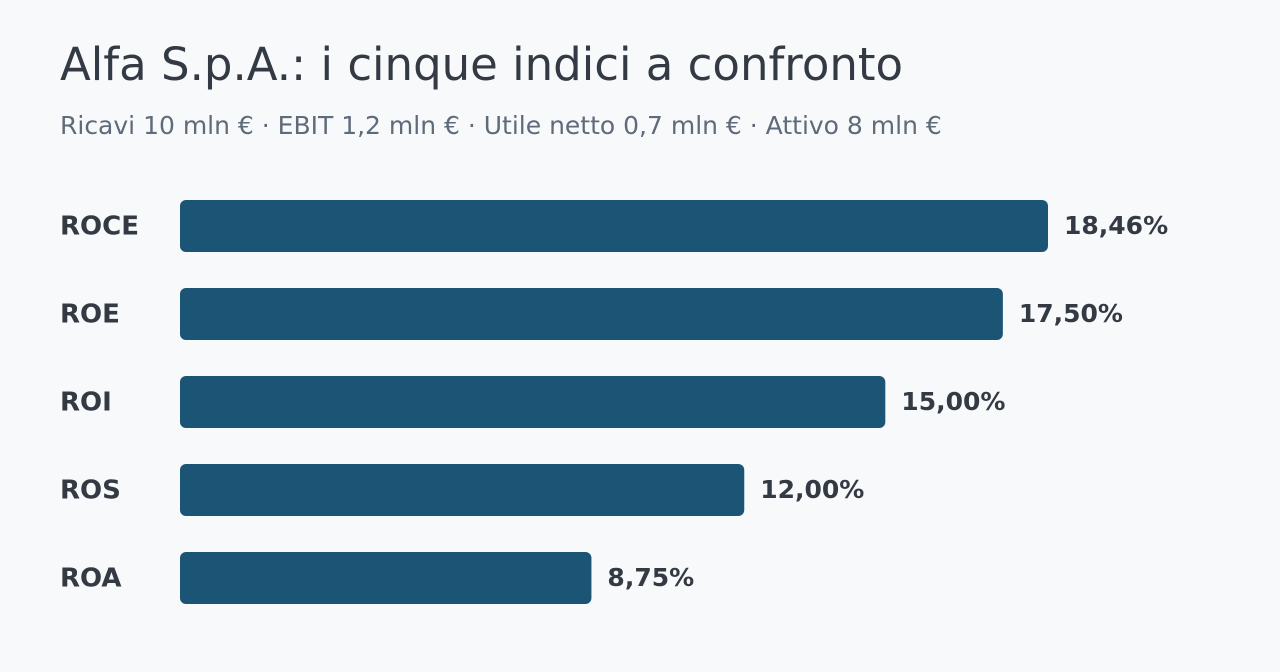  What do you see at coordinates (90, 491) in the screenshot?
I see `category-label: ROS` at bounding box center [90, 491].